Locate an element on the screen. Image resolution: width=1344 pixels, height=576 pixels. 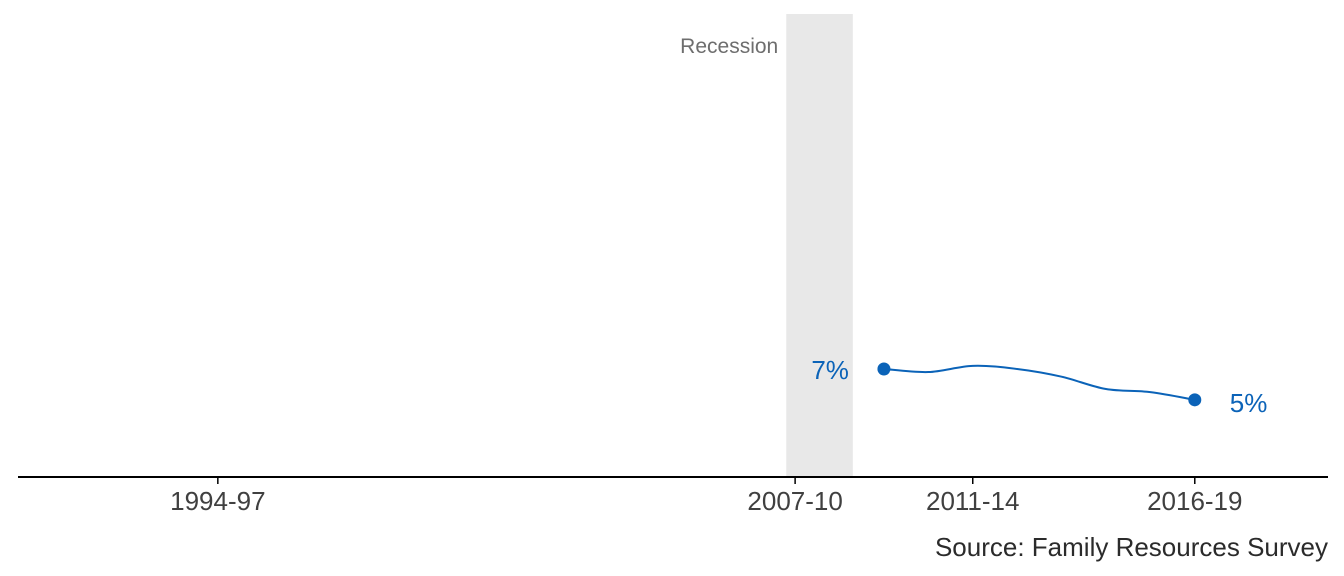
recession-band is located at coordinates (819, 245).